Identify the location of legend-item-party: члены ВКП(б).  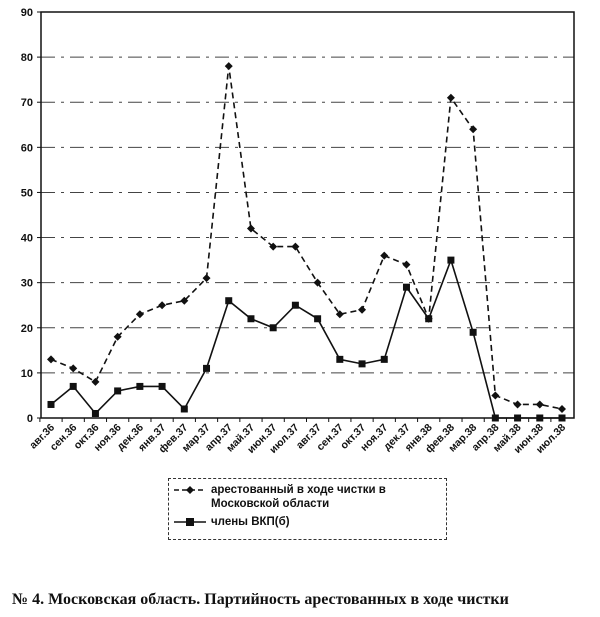
(307, 522).